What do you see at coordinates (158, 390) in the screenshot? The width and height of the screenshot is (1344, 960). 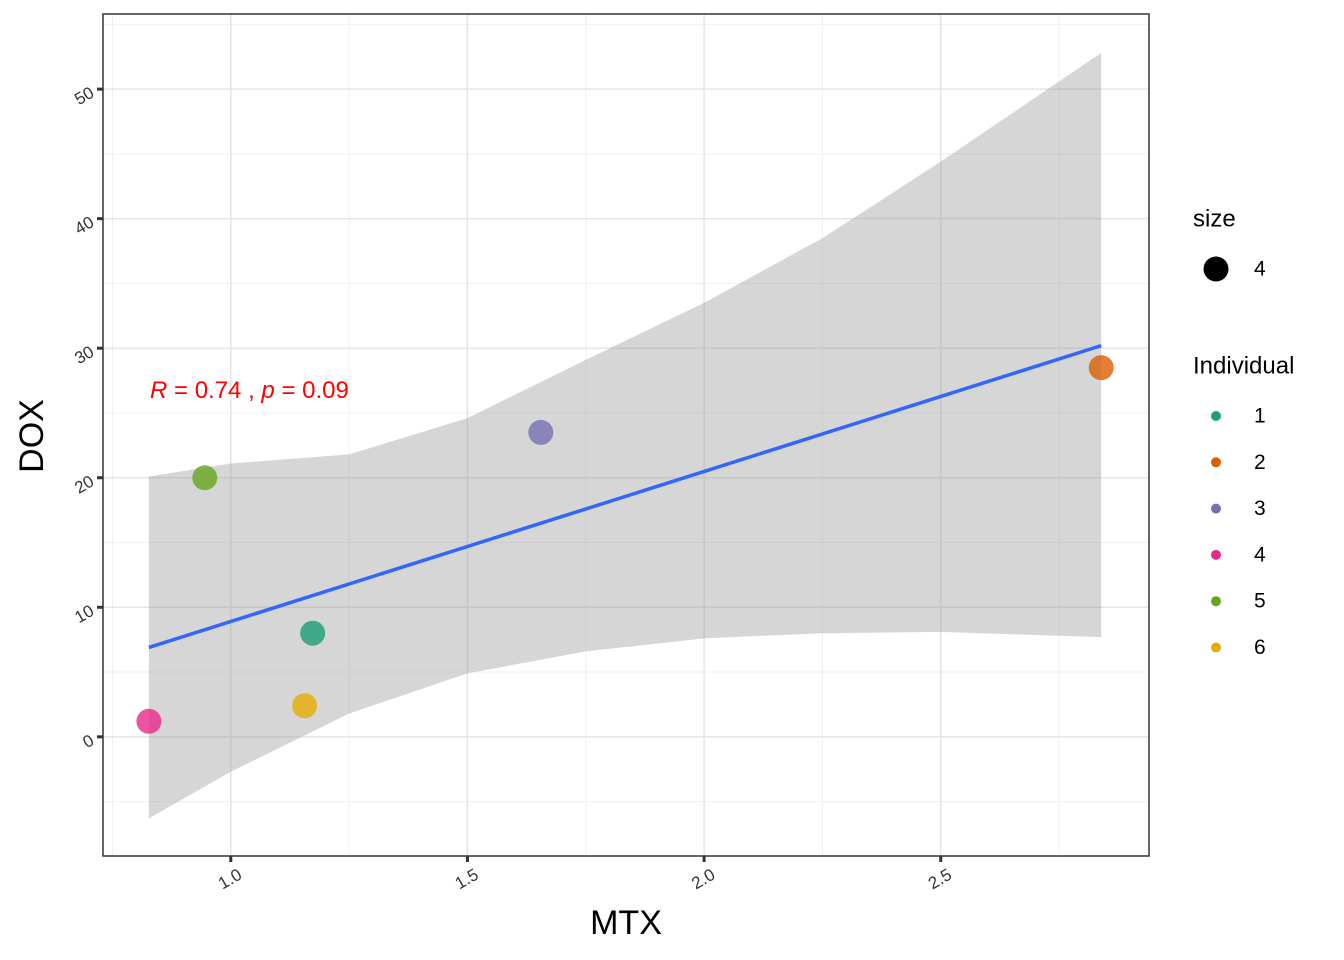 I see `annotation-part: R` at bounding box center [158, 390].